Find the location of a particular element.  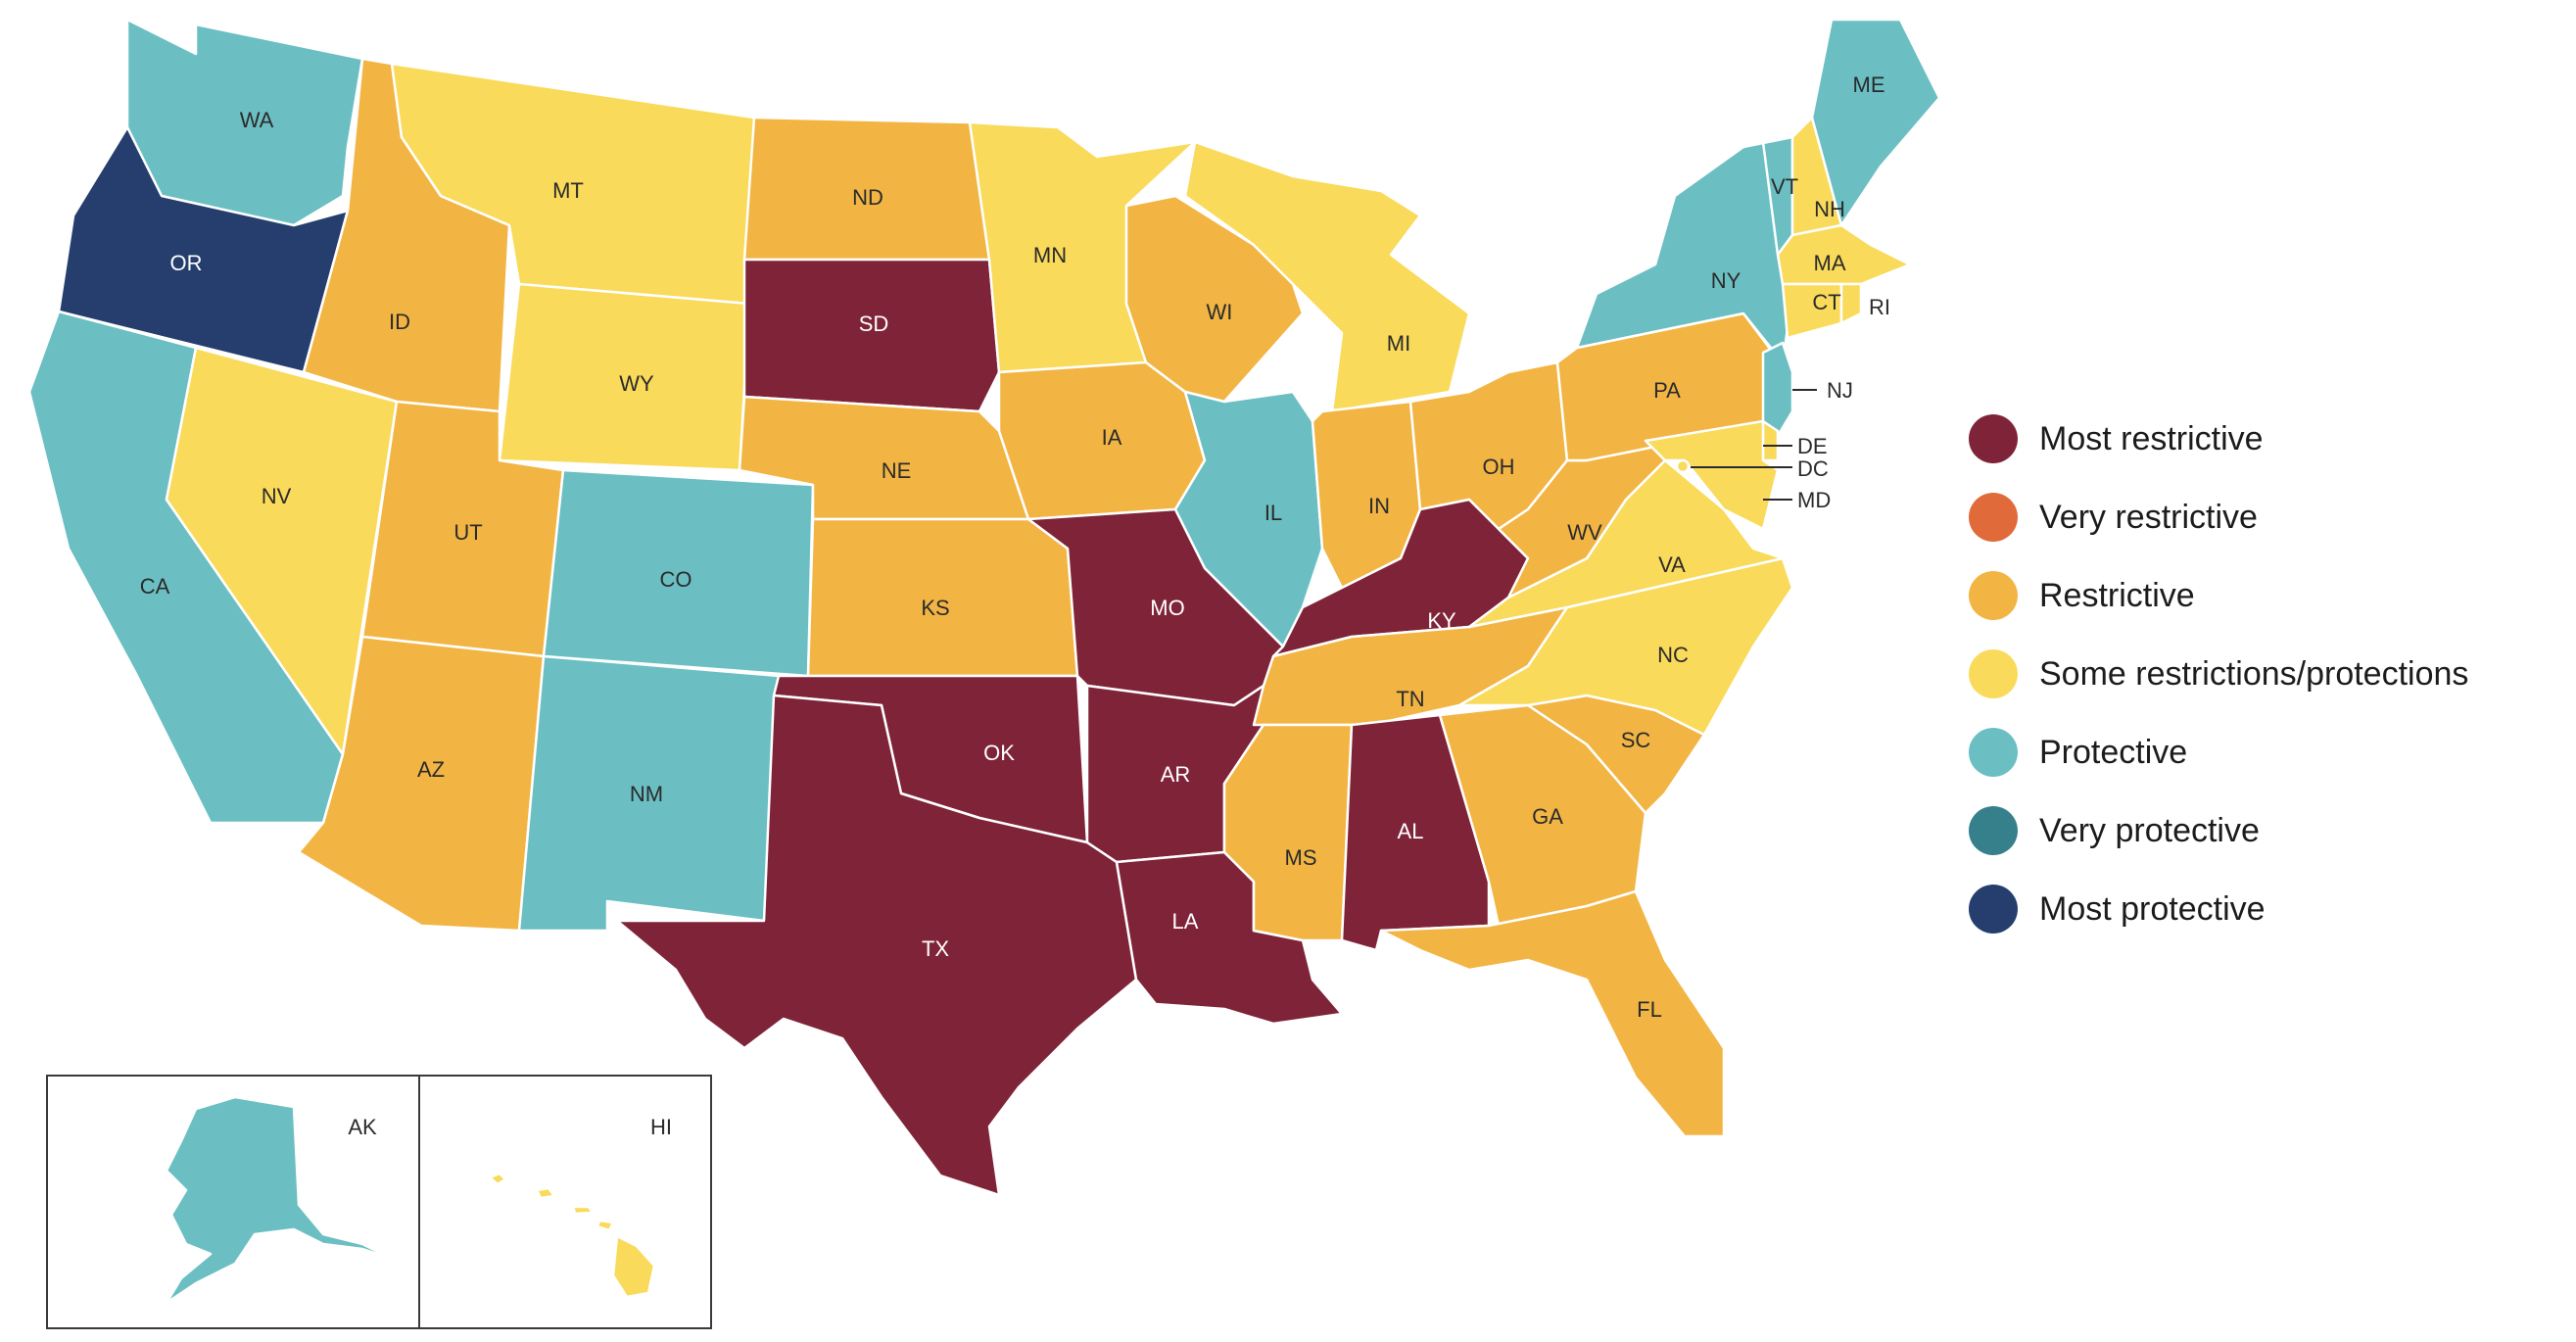

label-ME: ME is located at coordinates (1869, 84).